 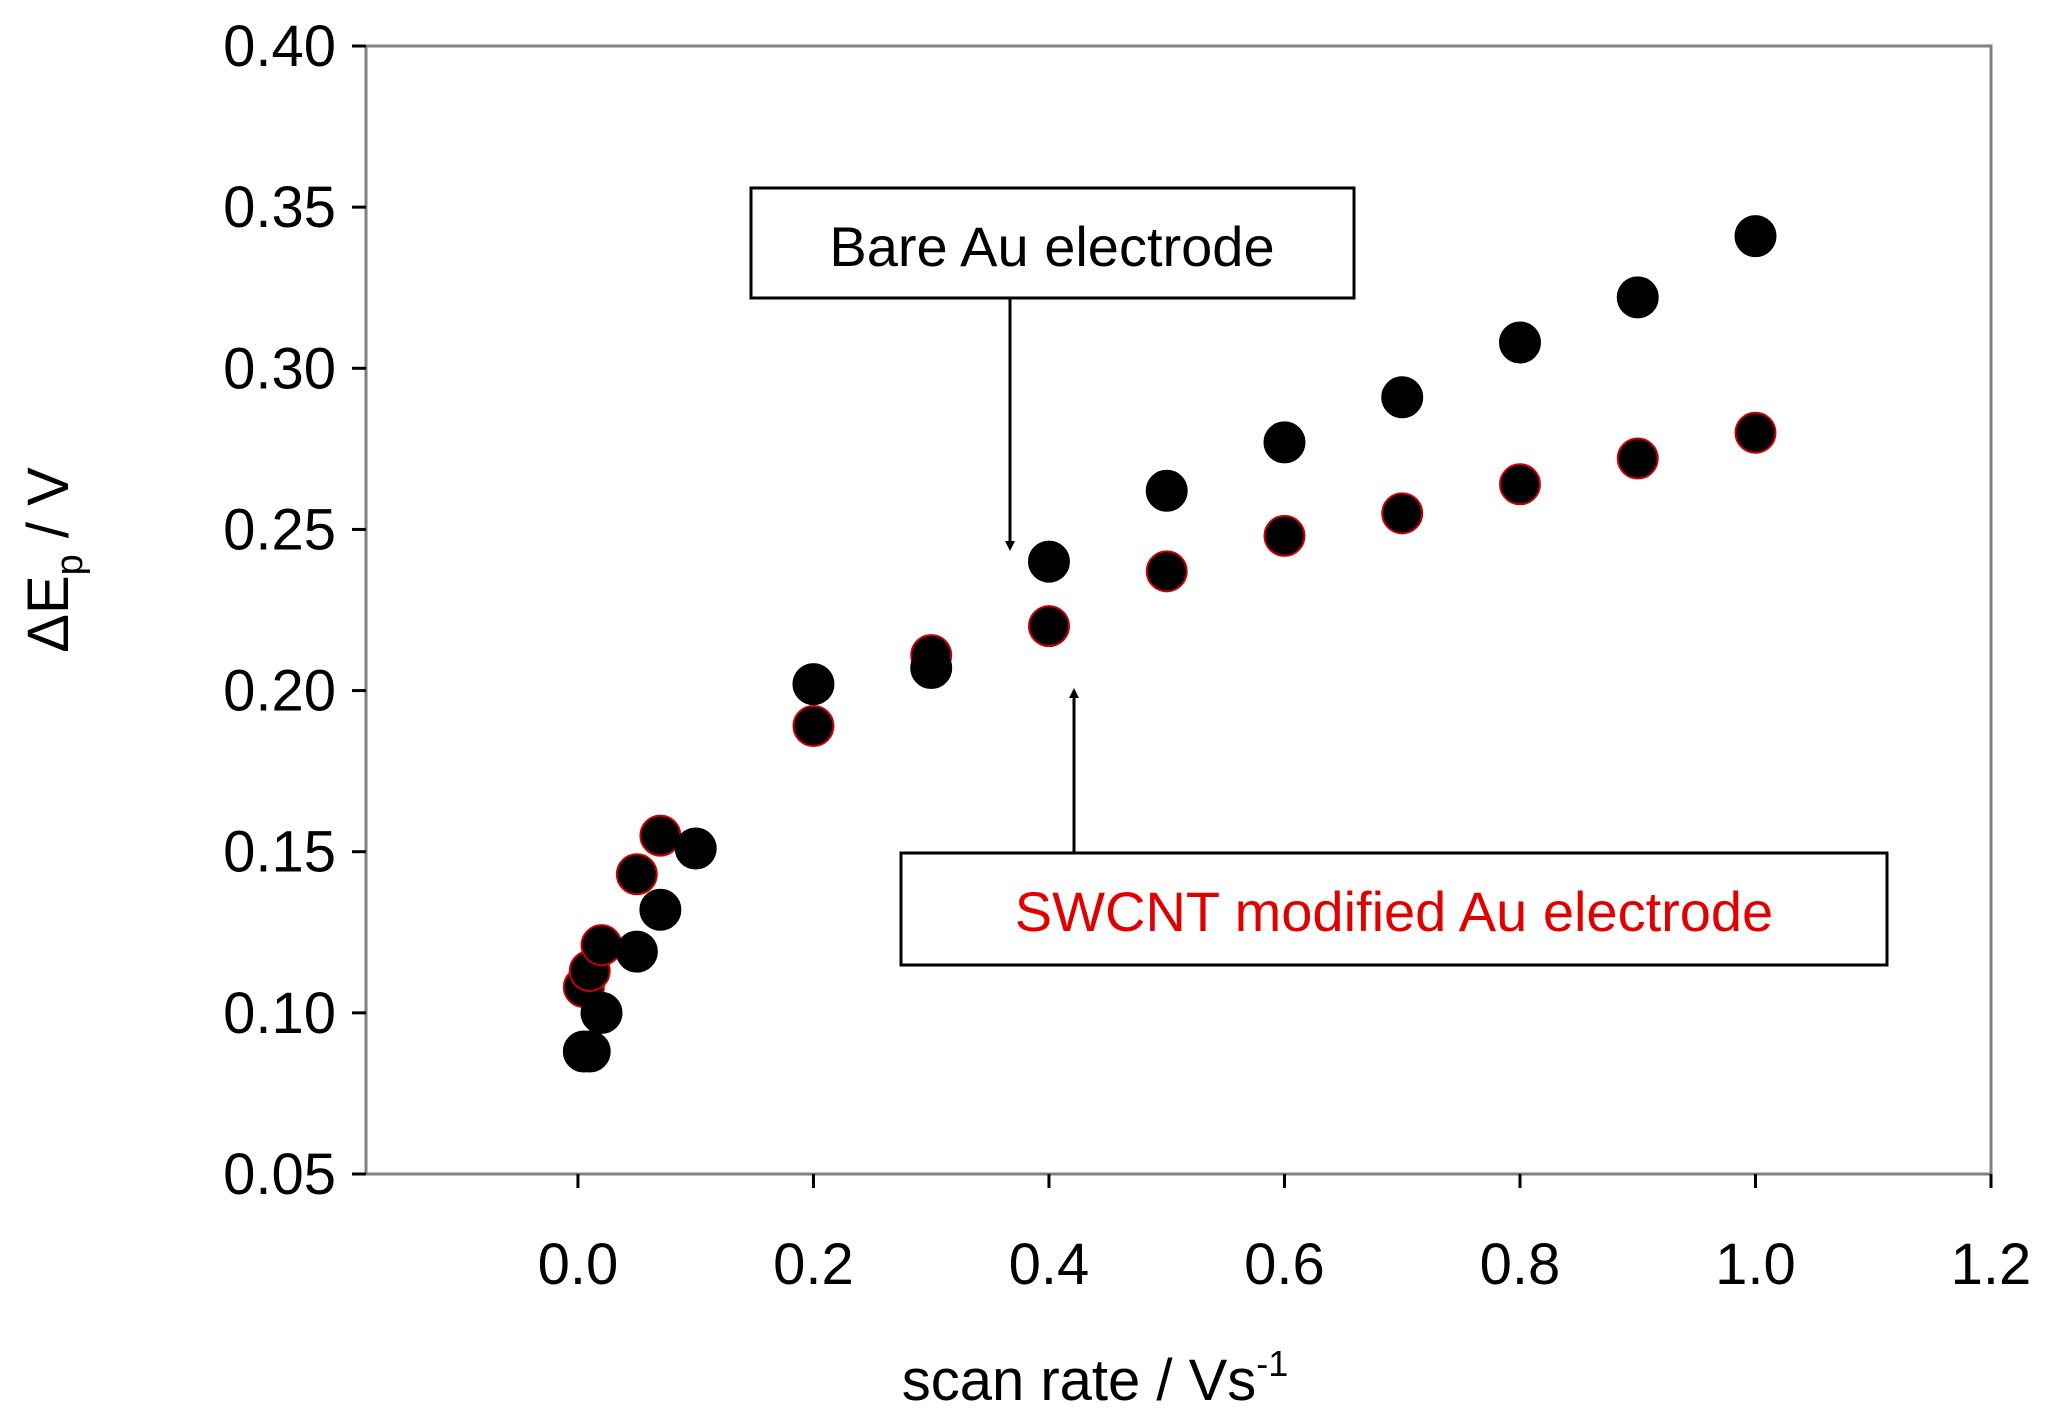 I want to click on annotation-swcnt-box, so click(x=1394, y=909).